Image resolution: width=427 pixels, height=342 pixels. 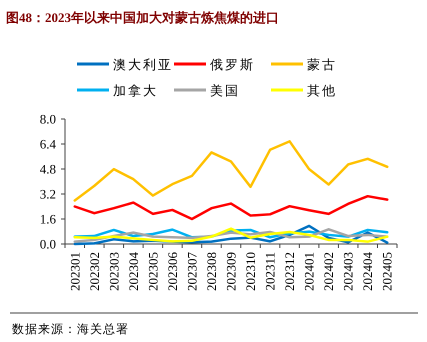 What do you see at coordinates (48, 194) in the screenshot?
I see `y-tick-label: 3.2` at bounding box center [48, 194].